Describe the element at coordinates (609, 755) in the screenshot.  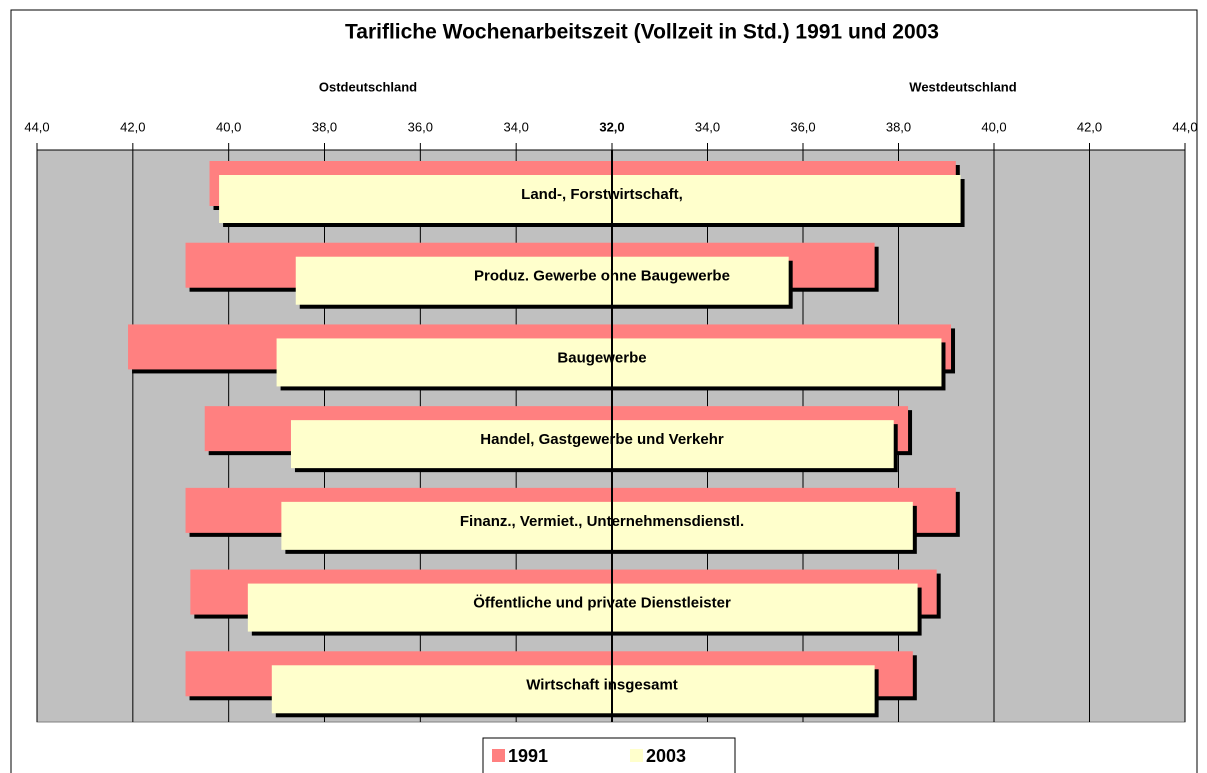
I see `legend-box` at that location.